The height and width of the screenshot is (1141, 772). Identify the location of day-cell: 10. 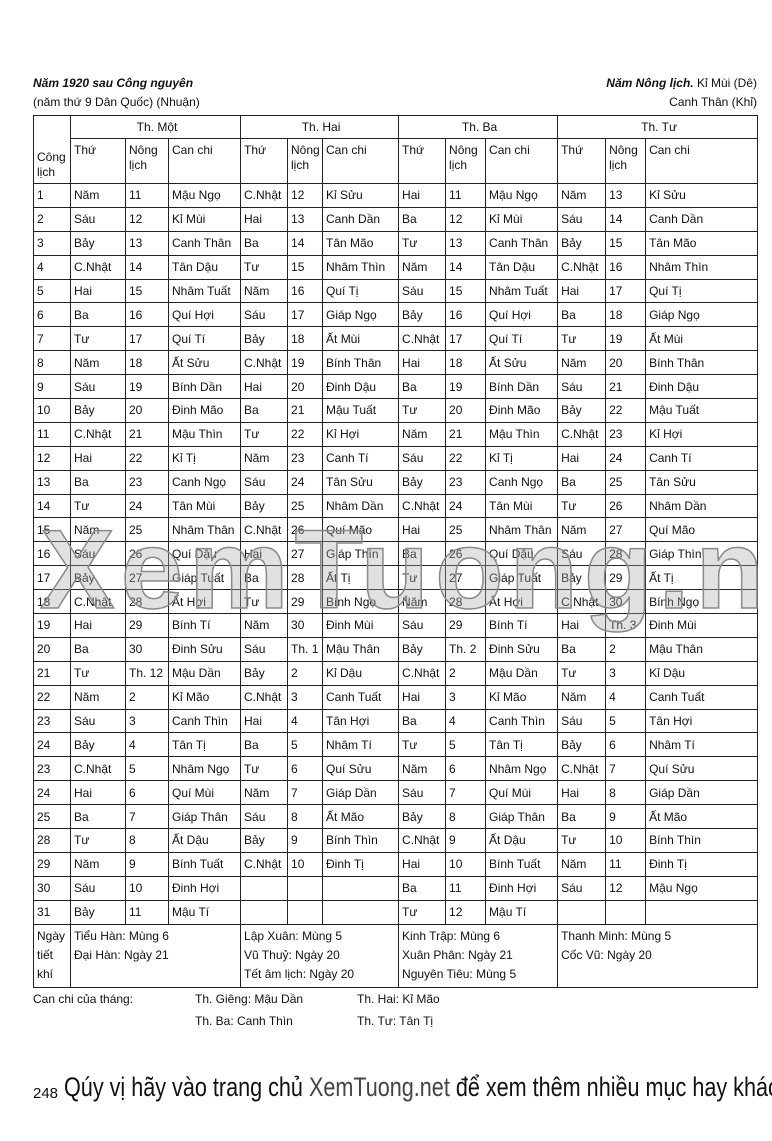
(52, 410).